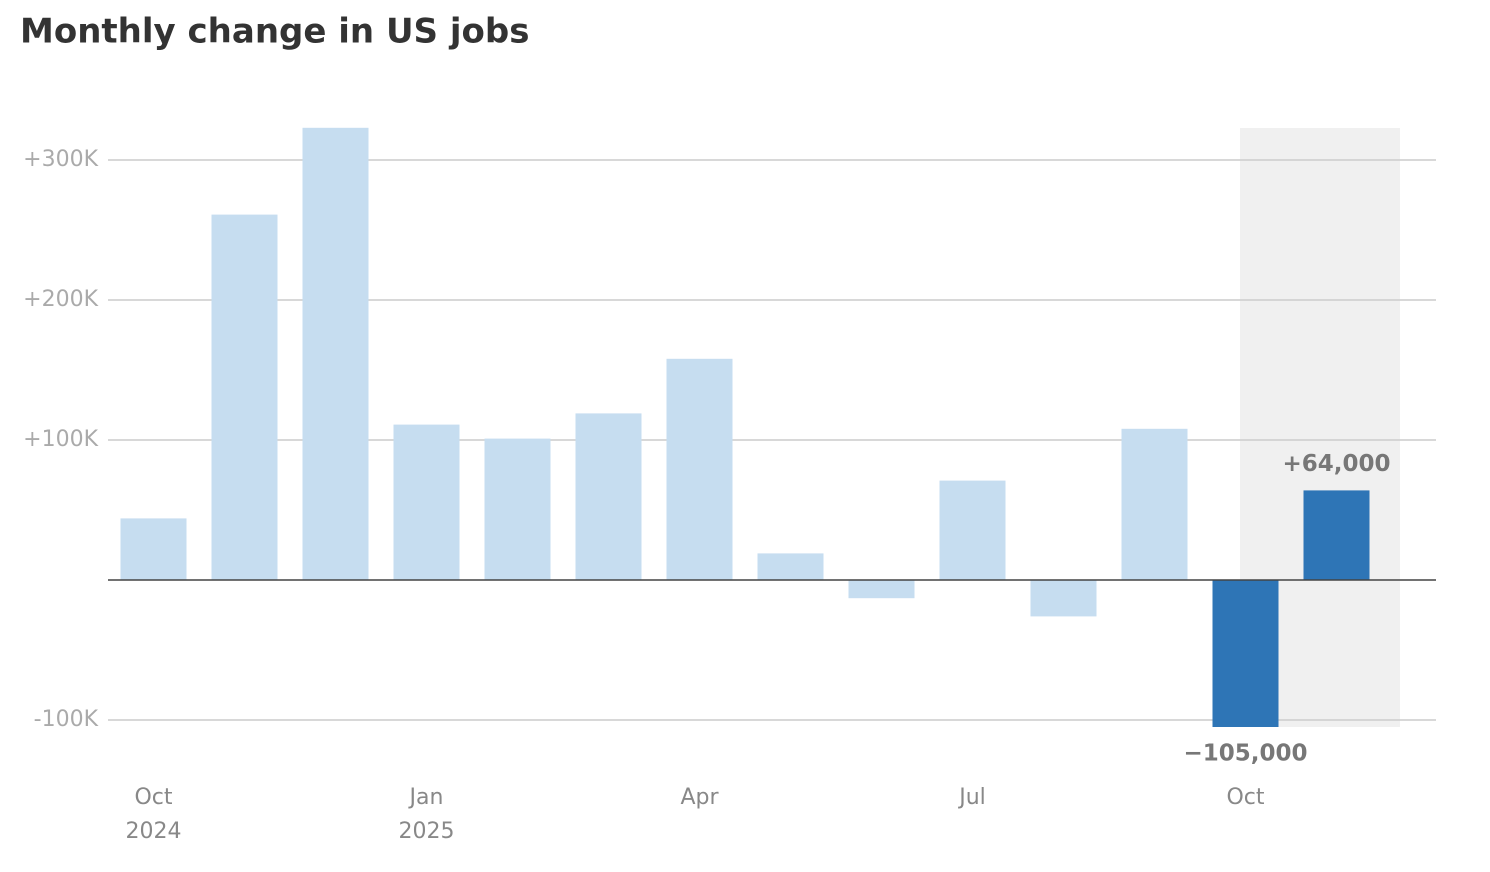  What do you see at coordinates (699, 797) in the screenshot?
I see `x-tick-label: Apr` at bounding box center [699, 797].